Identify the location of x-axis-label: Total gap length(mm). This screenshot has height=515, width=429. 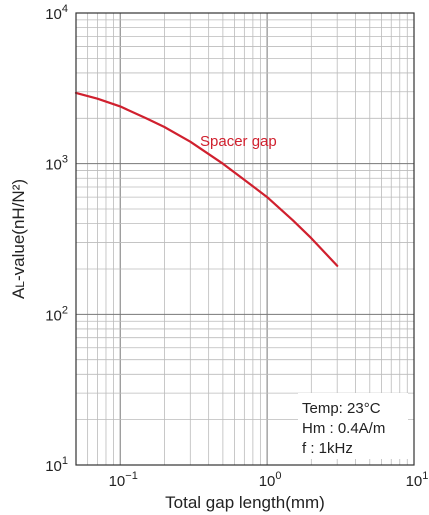
(245, 502).